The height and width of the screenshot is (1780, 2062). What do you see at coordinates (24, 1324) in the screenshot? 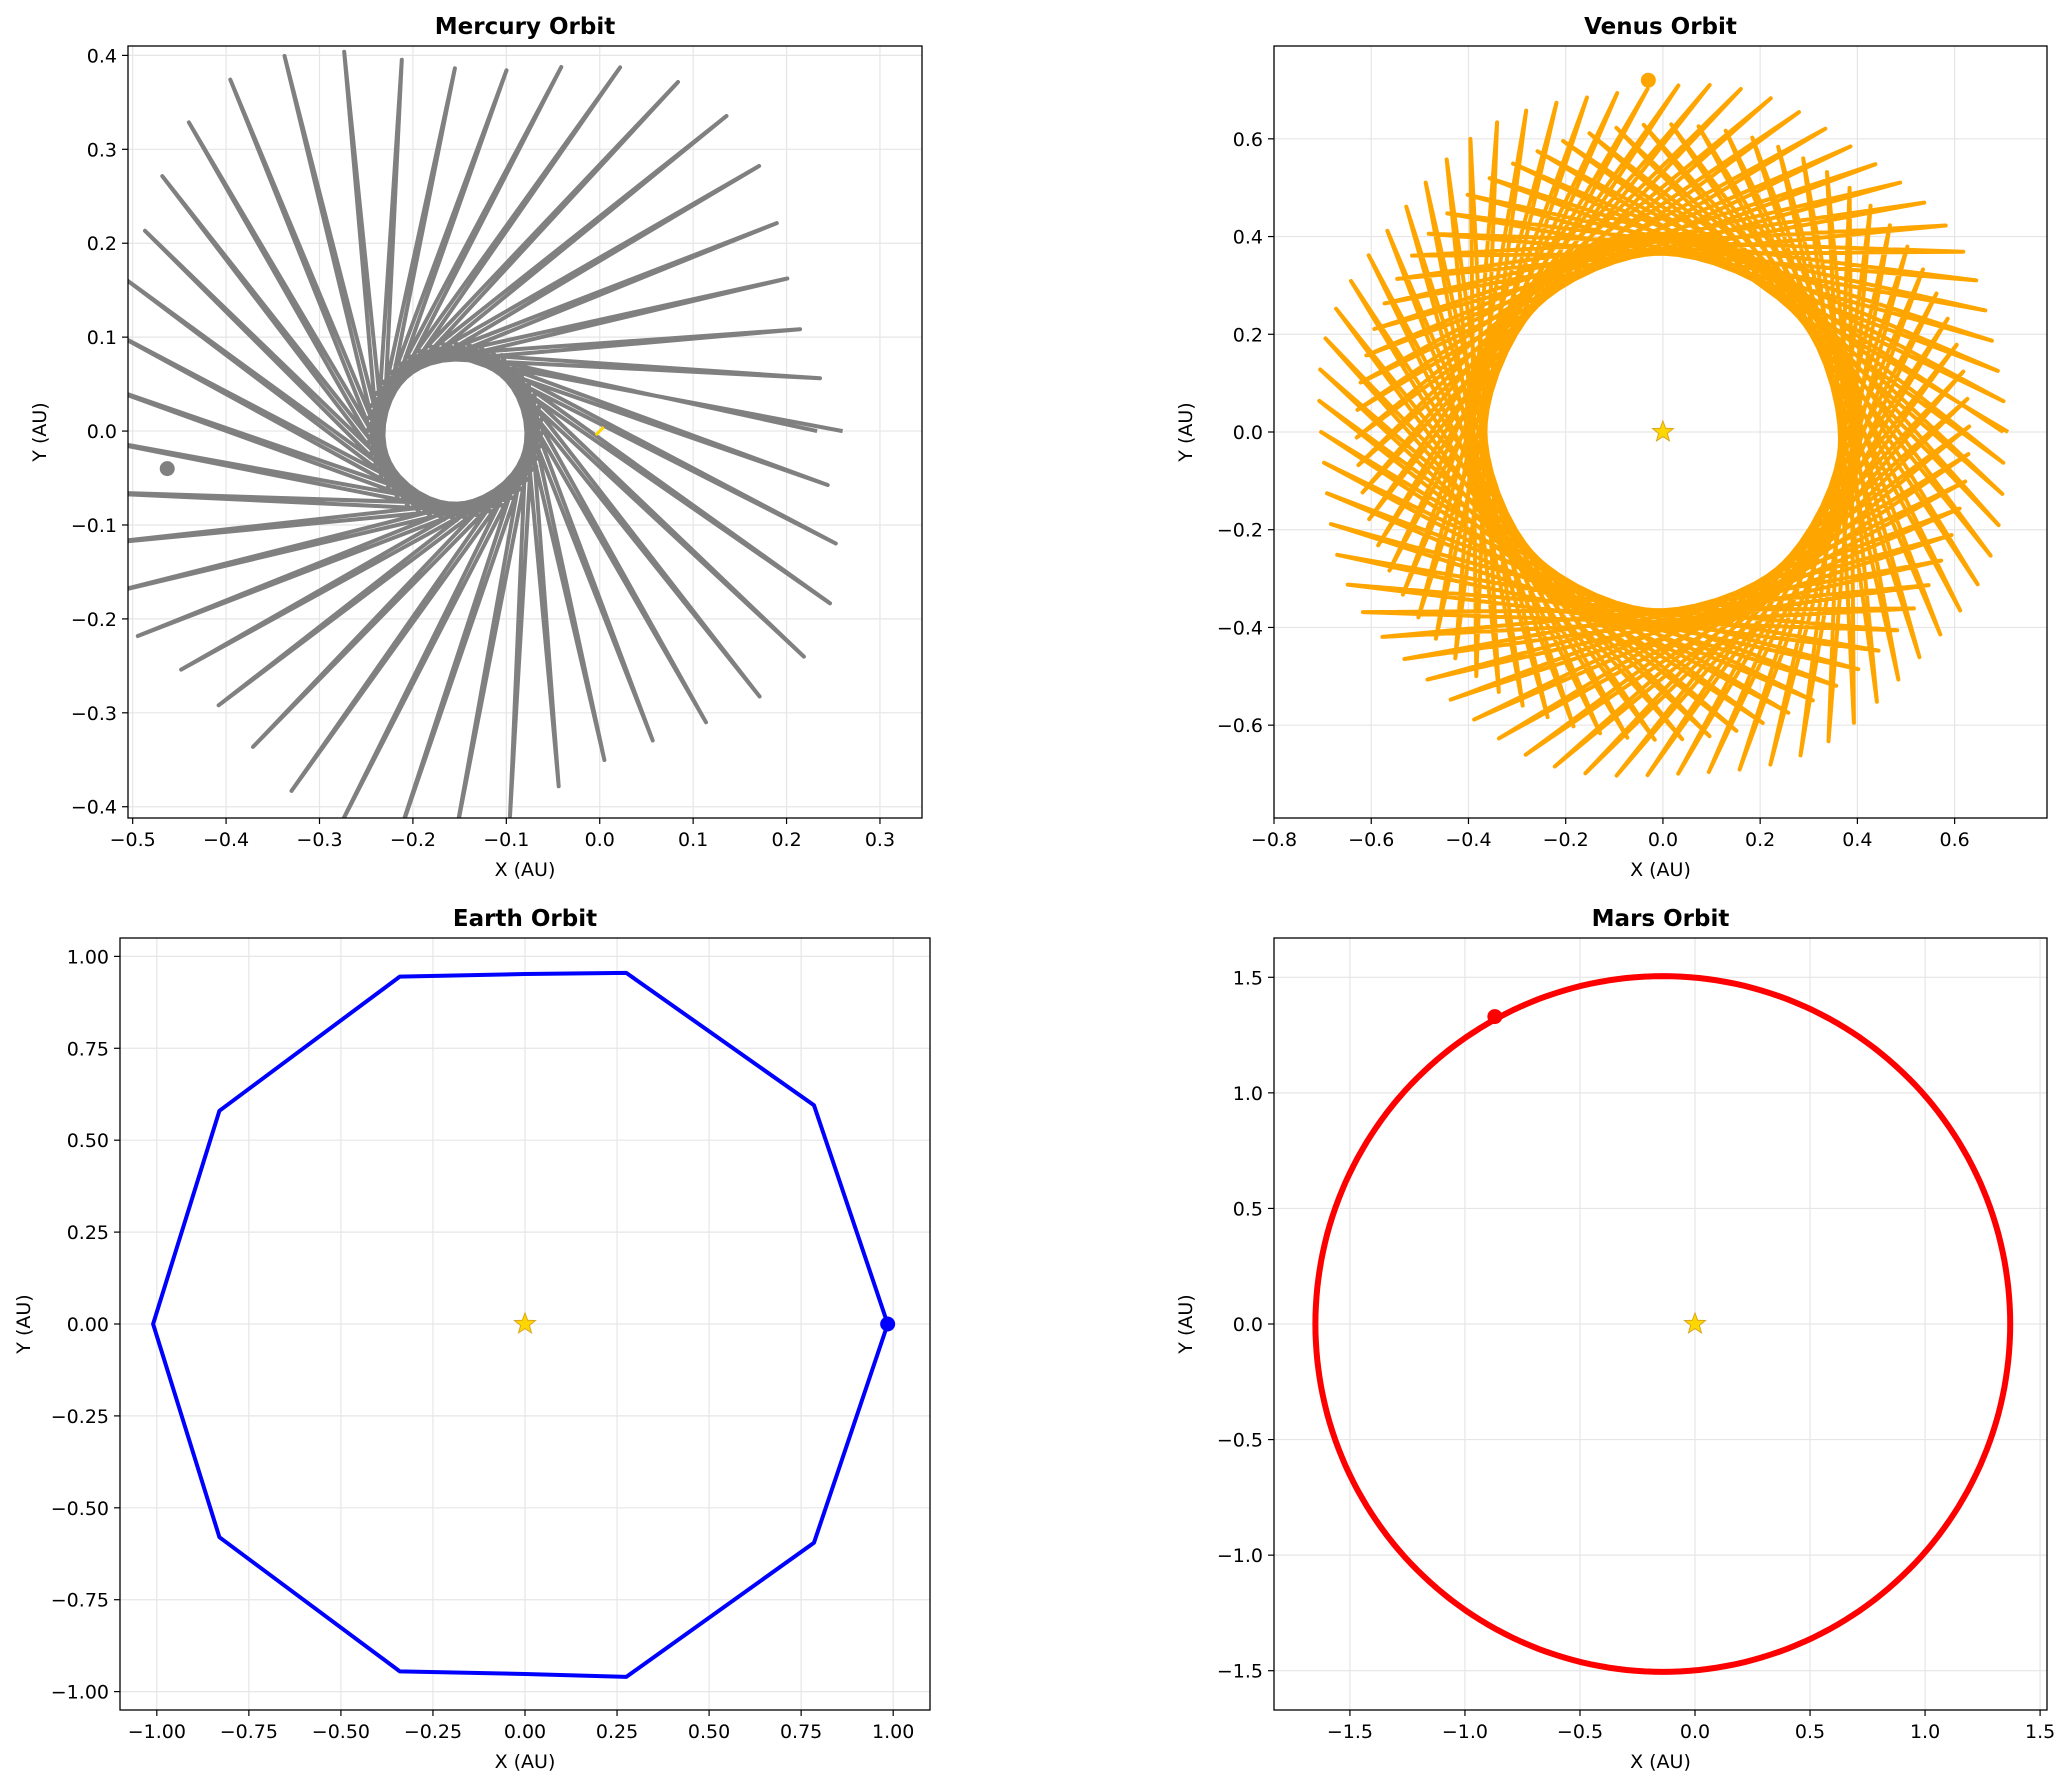
I see `earth-ylabel: Y (AU)` at bounding box center [24, 1324].